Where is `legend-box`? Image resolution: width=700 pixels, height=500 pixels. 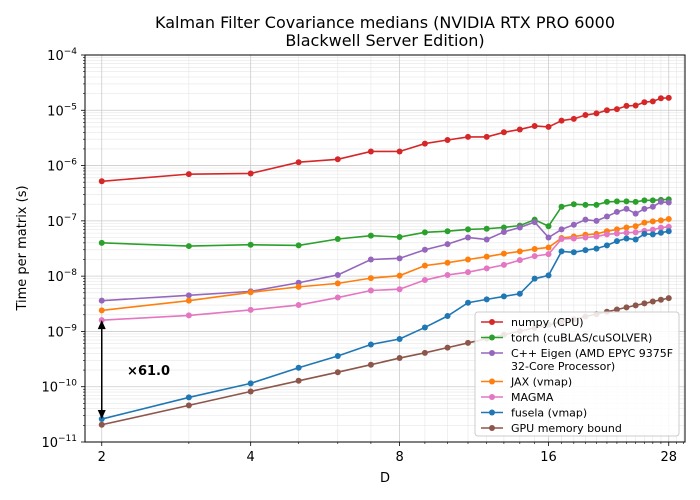 legend-box is located at coordinates (577, 374).